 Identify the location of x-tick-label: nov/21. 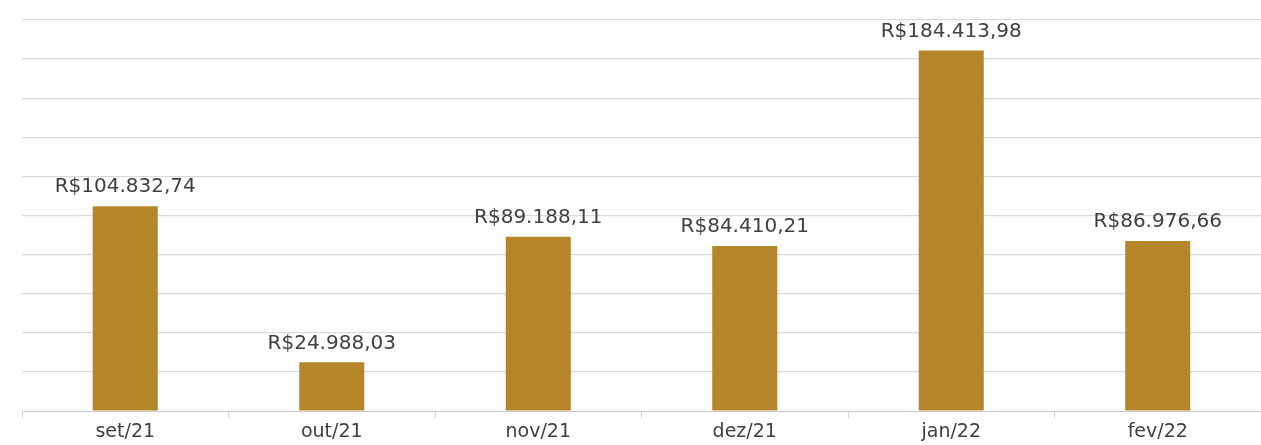
(538, 429).